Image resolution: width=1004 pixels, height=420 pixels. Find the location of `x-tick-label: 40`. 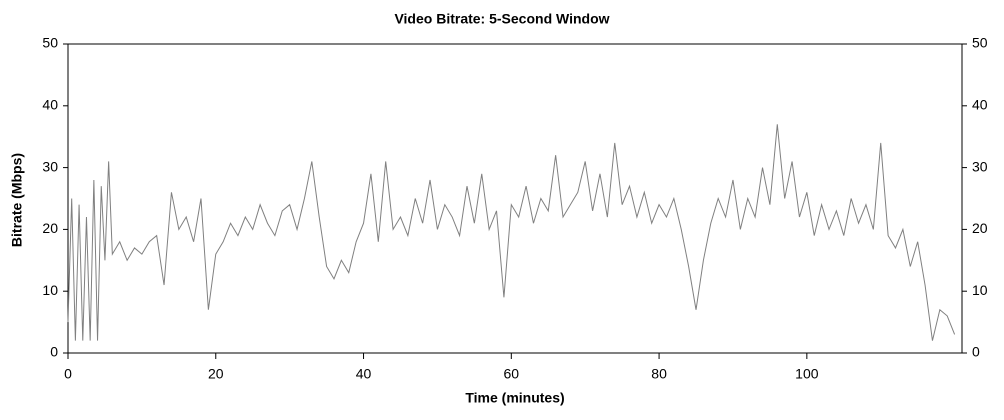

x-tick-label: 40 is located at coordinates (364, 374).